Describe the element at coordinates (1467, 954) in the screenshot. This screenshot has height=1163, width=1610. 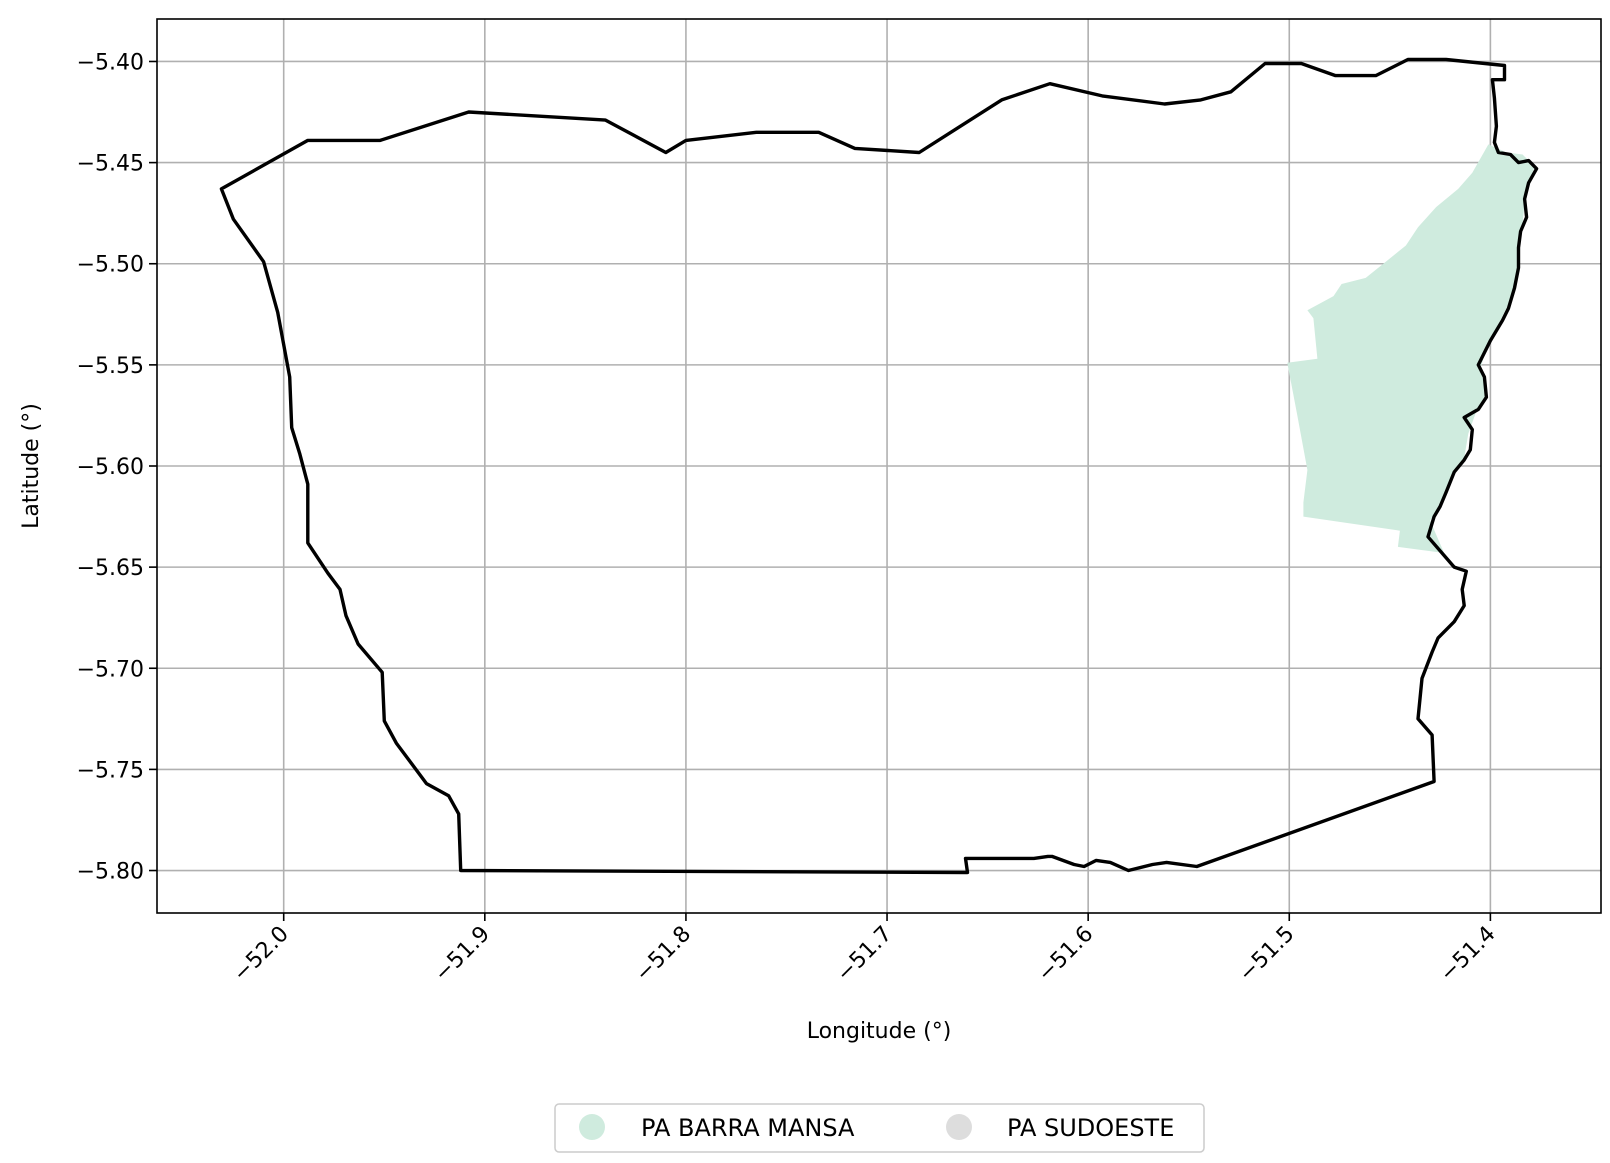
I see `x-tick-label: −51.4` at that location.